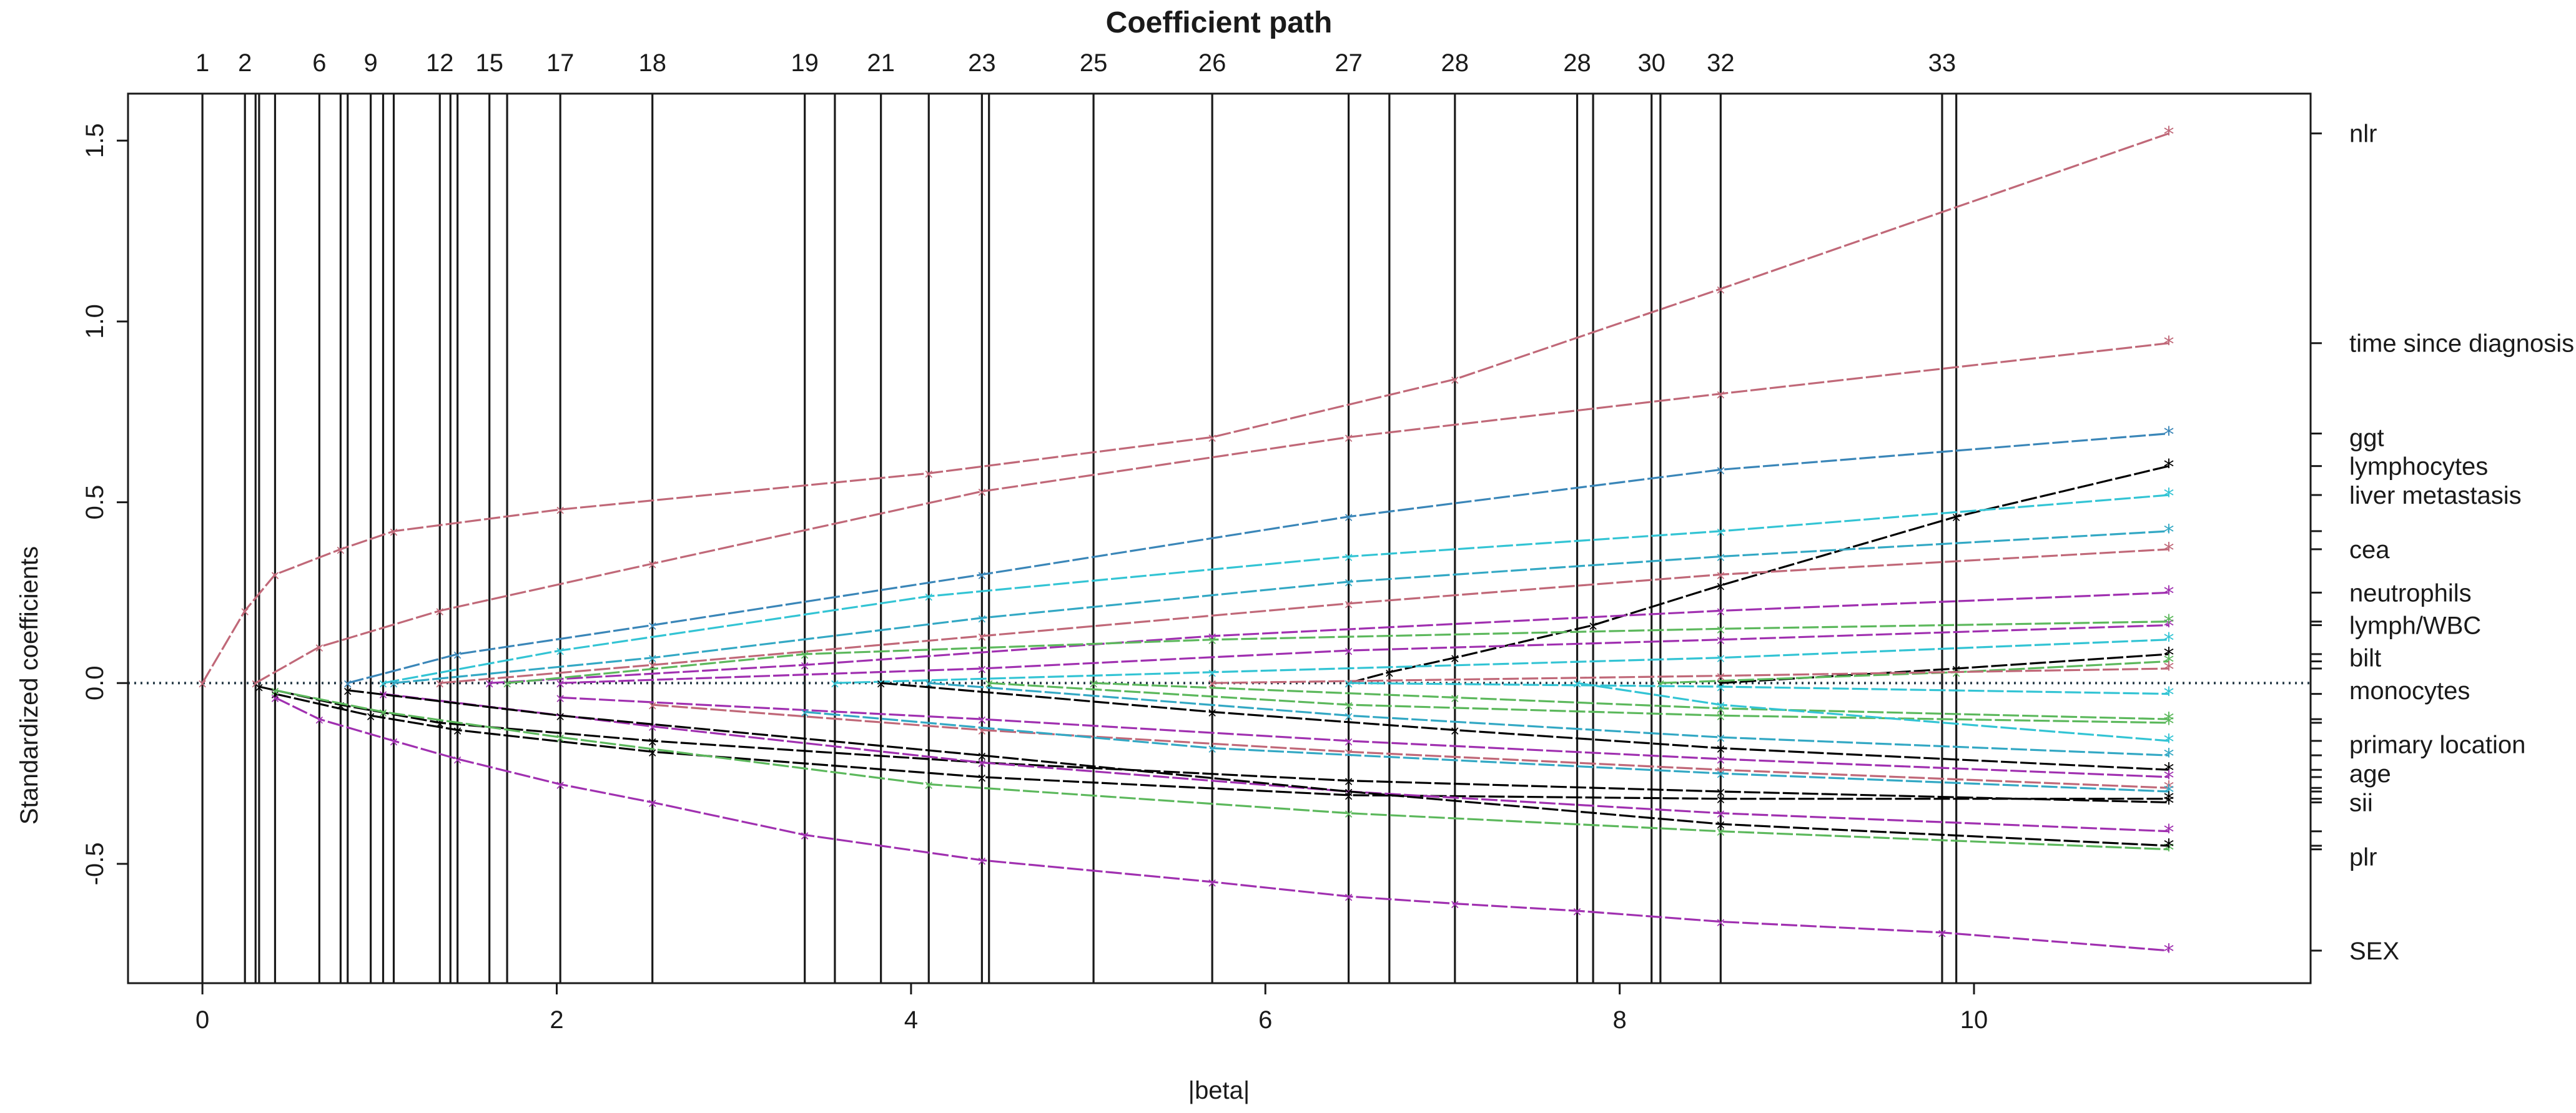 This screenshot has height=1113, width=2576. What do you see at coordinates (245, 63) in the screenshot?
I see `step-annotation: 2` at bounding box center [245, 63].